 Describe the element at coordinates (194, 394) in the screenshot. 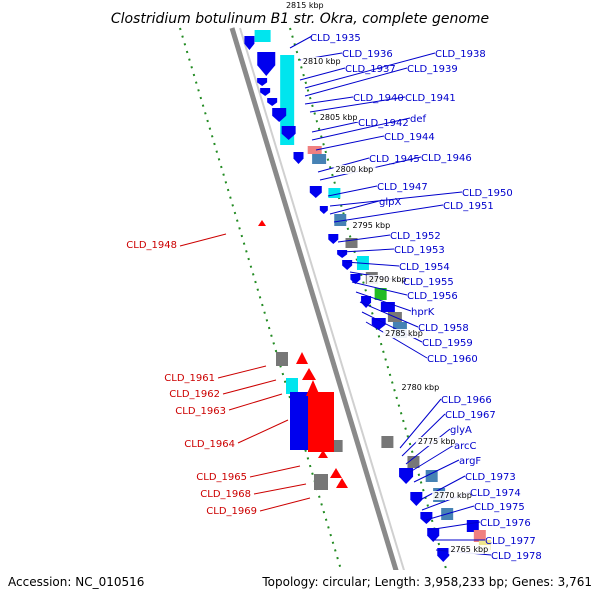

I see `gene-label: CLD_1962` at that location.